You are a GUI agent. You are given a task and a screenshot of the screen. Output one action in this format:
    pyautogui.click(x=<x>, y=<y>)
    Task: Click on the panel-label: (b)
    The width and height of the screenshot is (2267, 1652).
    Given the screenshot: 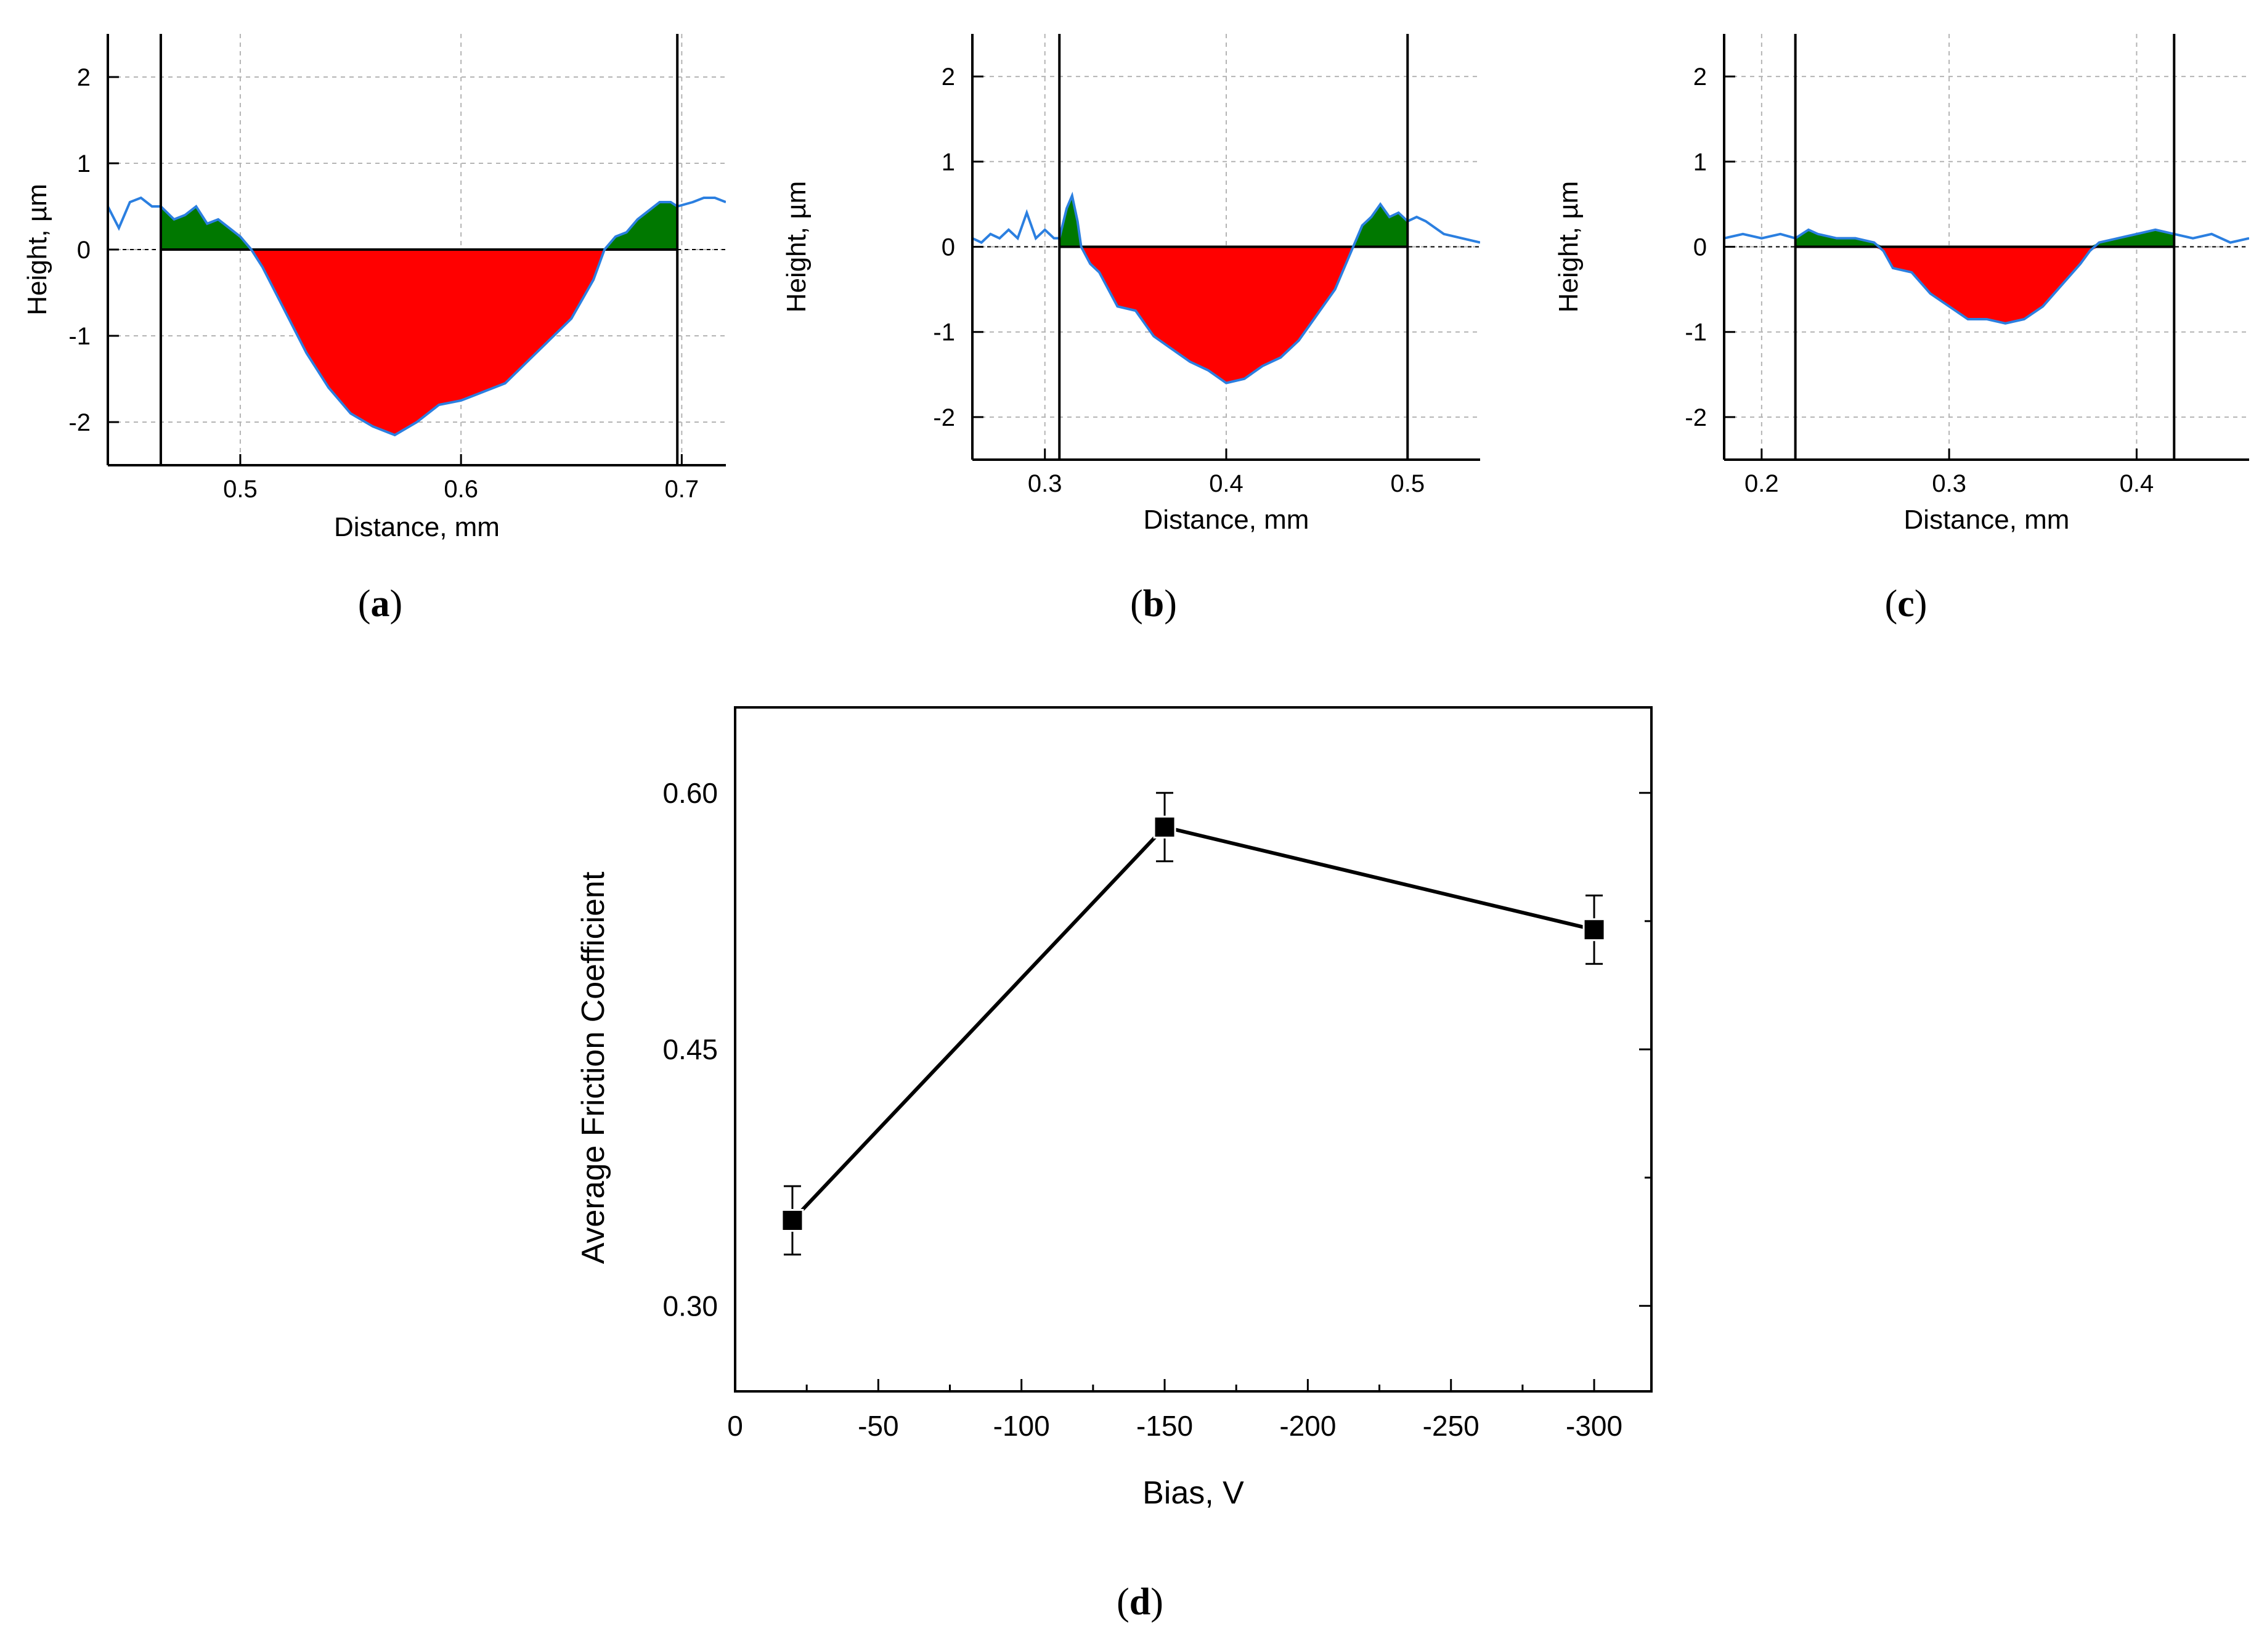 What is the action you would take?
    pyautogui.click(x=1153, y=604)
    